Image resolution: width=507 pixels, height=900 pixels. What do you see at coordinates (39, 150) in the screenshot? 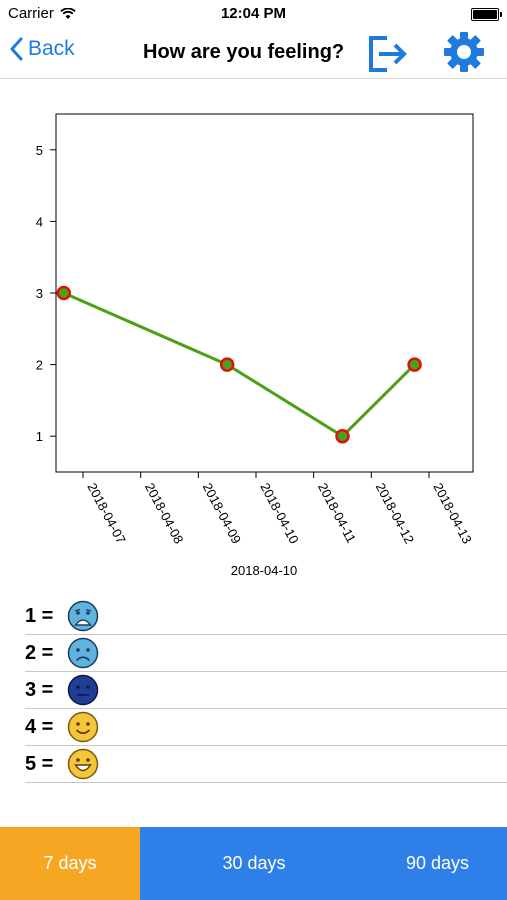
I see `y-tick-label: 5` at bounding box center [39, 150].